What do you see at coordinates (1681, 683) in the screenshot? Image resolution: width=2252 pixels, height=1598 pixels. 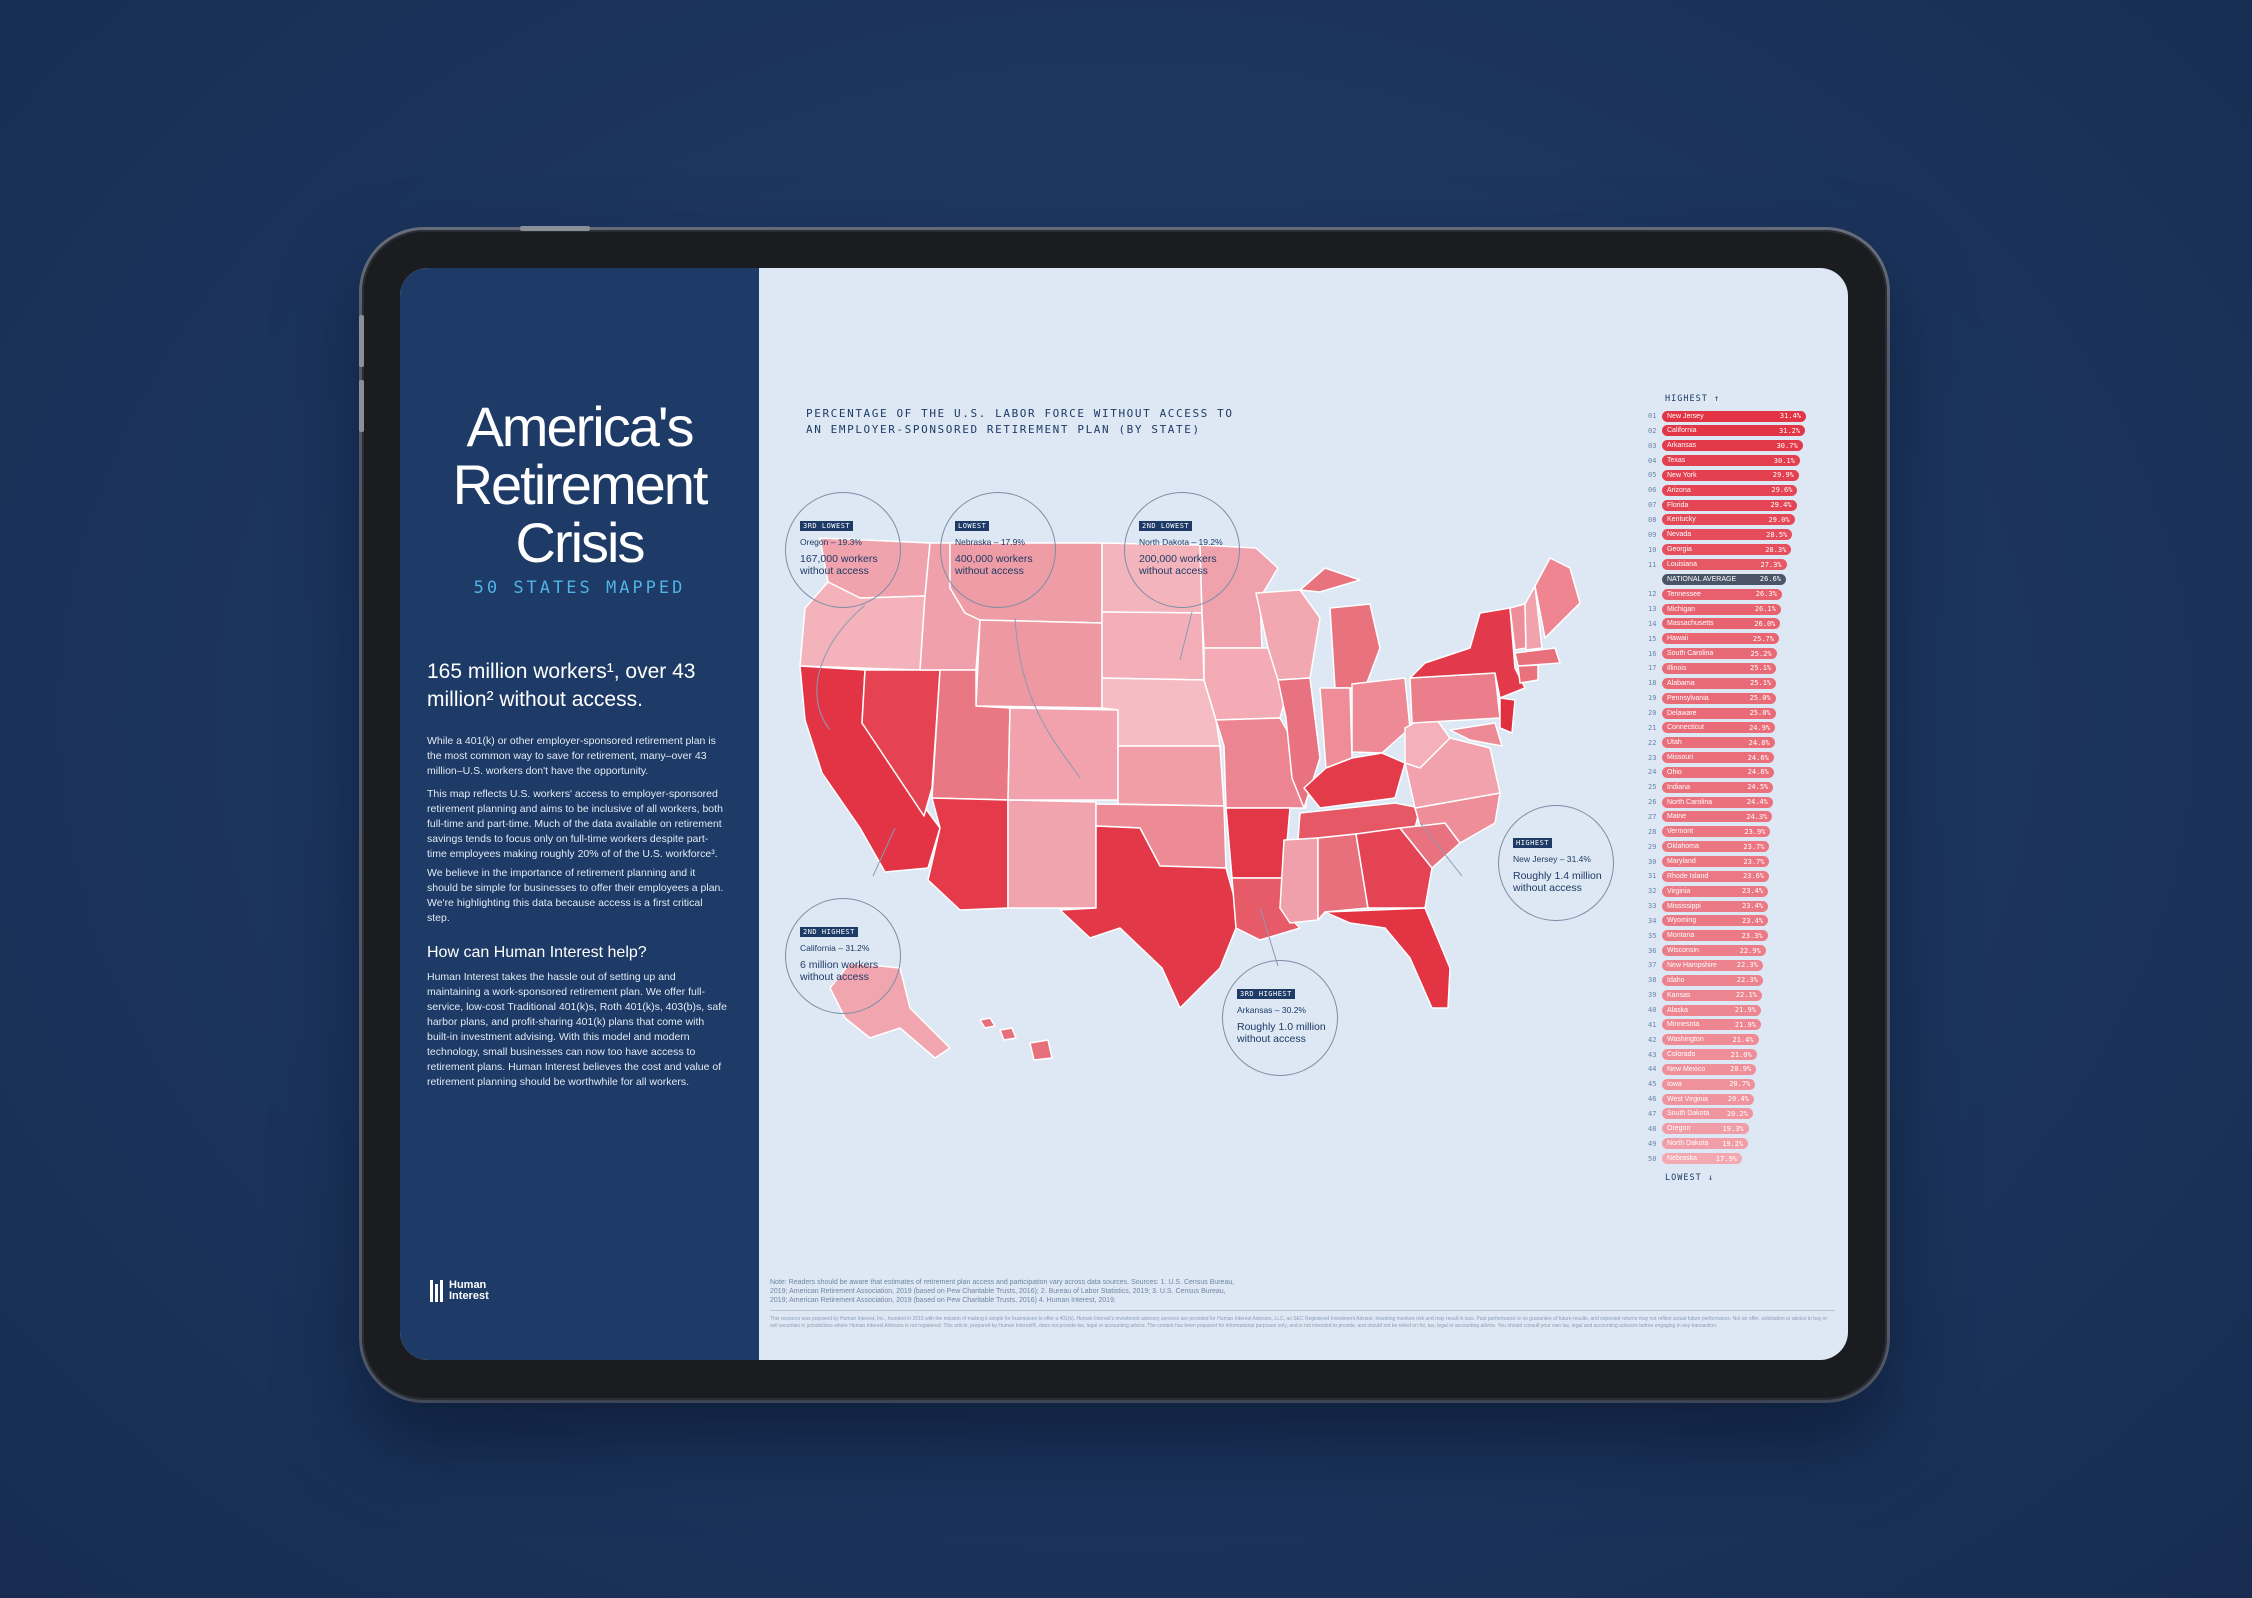 I see `ranking-state-name: Alabama` at bounding box center [1681, 683].